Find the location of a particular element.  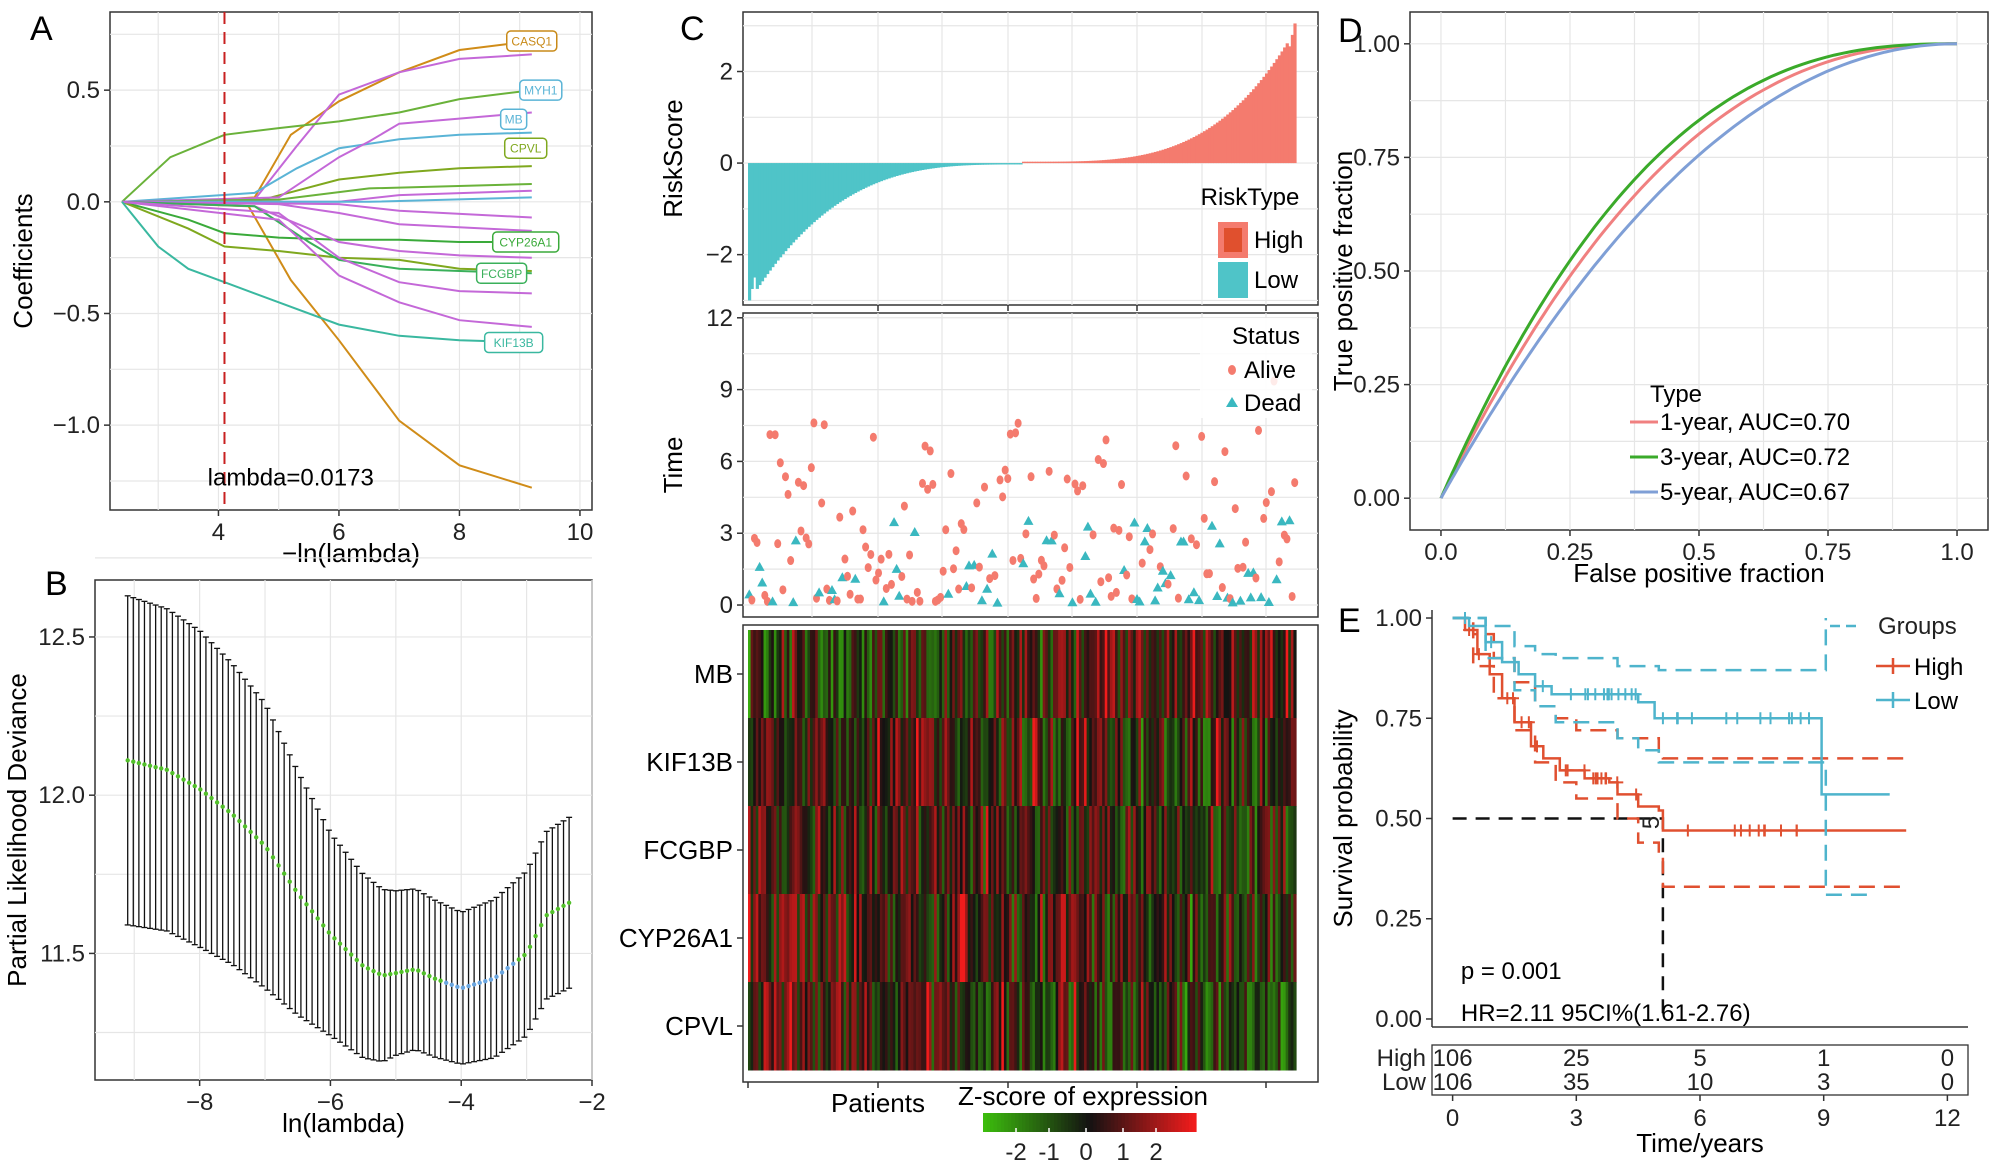

risk-table-cell: 5 is located at coordinates (1699, 1058).